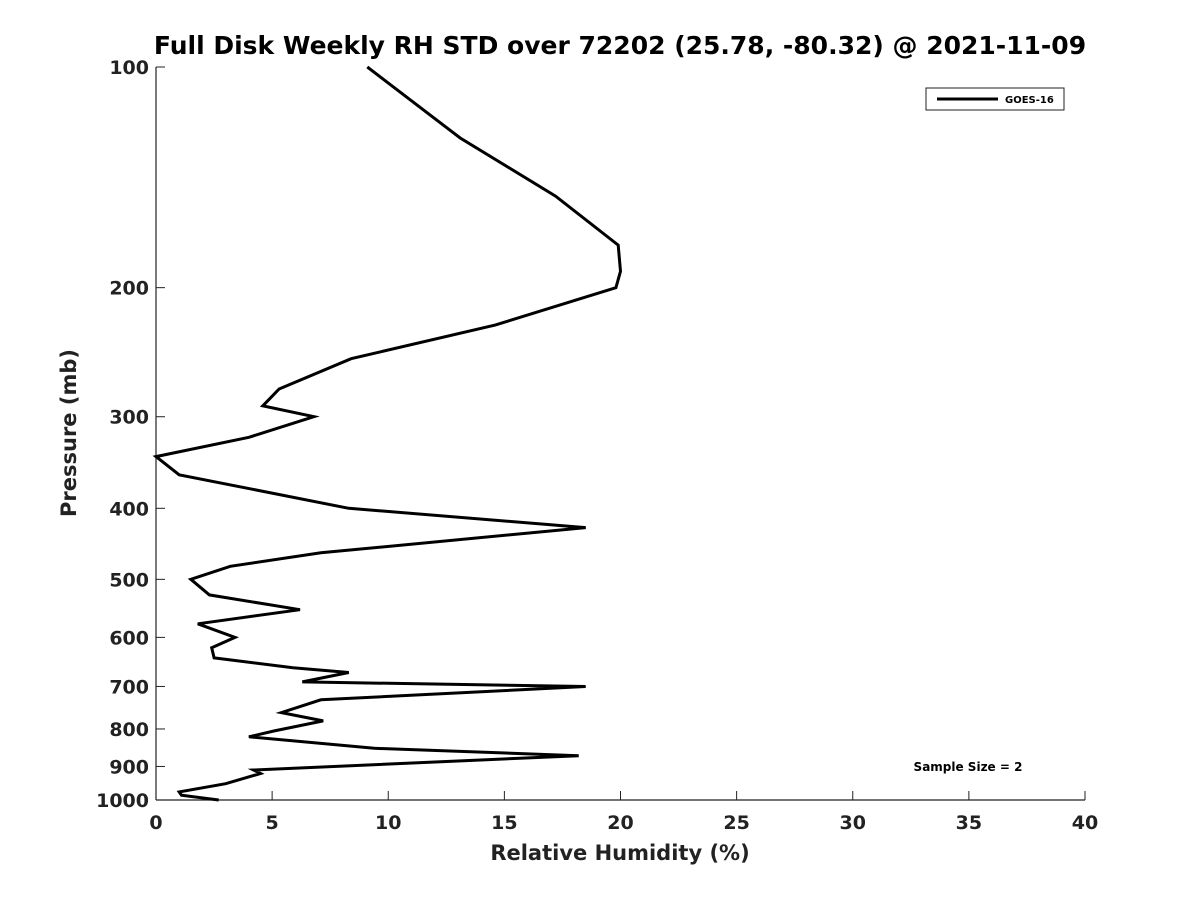 This screenshot has width=1200, height=900. I want to click on x-tick-label: 15, so click(504, 823).